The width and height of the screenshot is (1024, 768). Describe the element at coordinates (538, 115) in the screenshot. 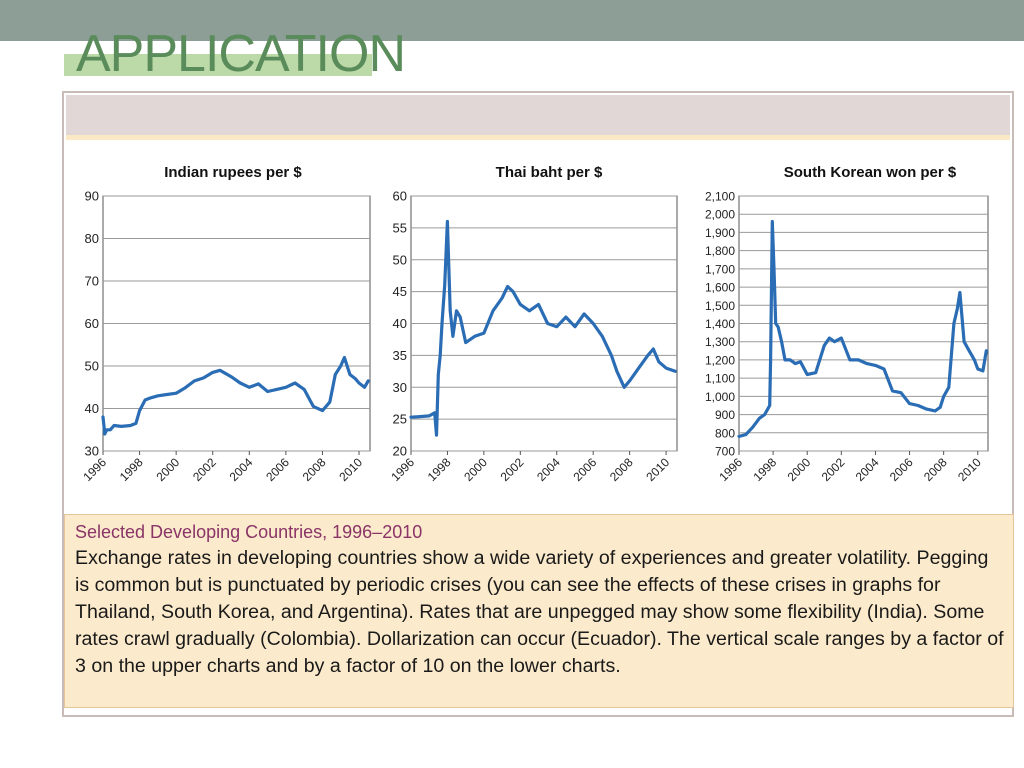

I see `figure-header` at that location.